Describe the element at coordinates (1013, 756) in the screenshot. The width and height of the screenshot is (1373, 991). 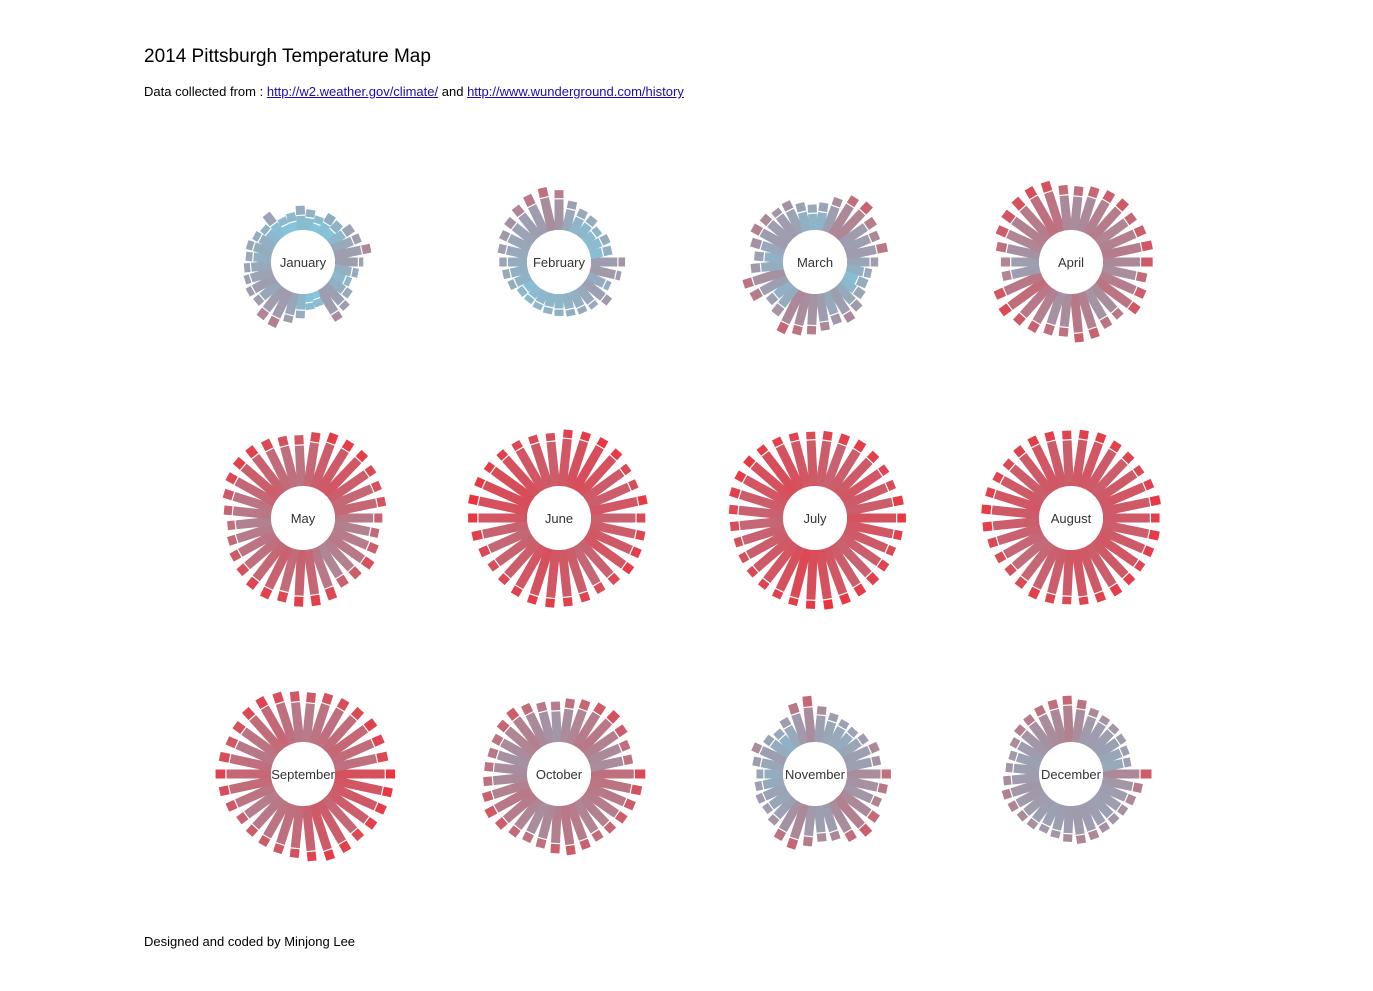
I see `day-bar-december-18-high` at that location.